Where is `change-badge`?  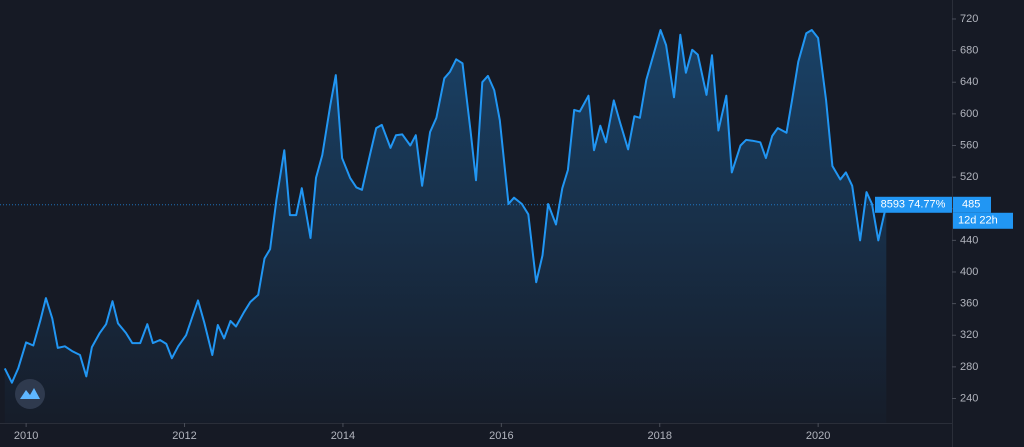 change-badge is located at coordinates (913, 204).